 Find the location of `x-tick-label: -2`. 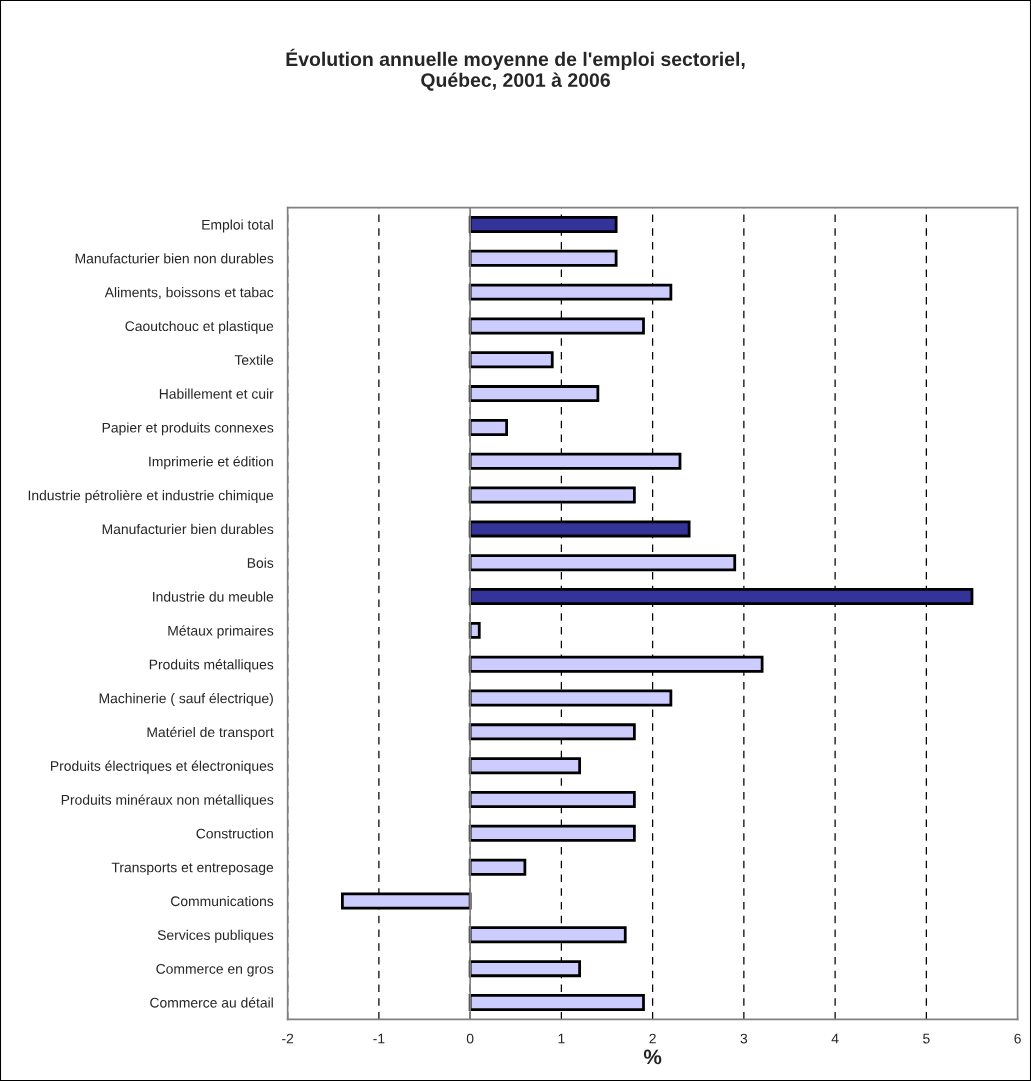

x-tick-label: -2 is located at coordinates (288, 1038).